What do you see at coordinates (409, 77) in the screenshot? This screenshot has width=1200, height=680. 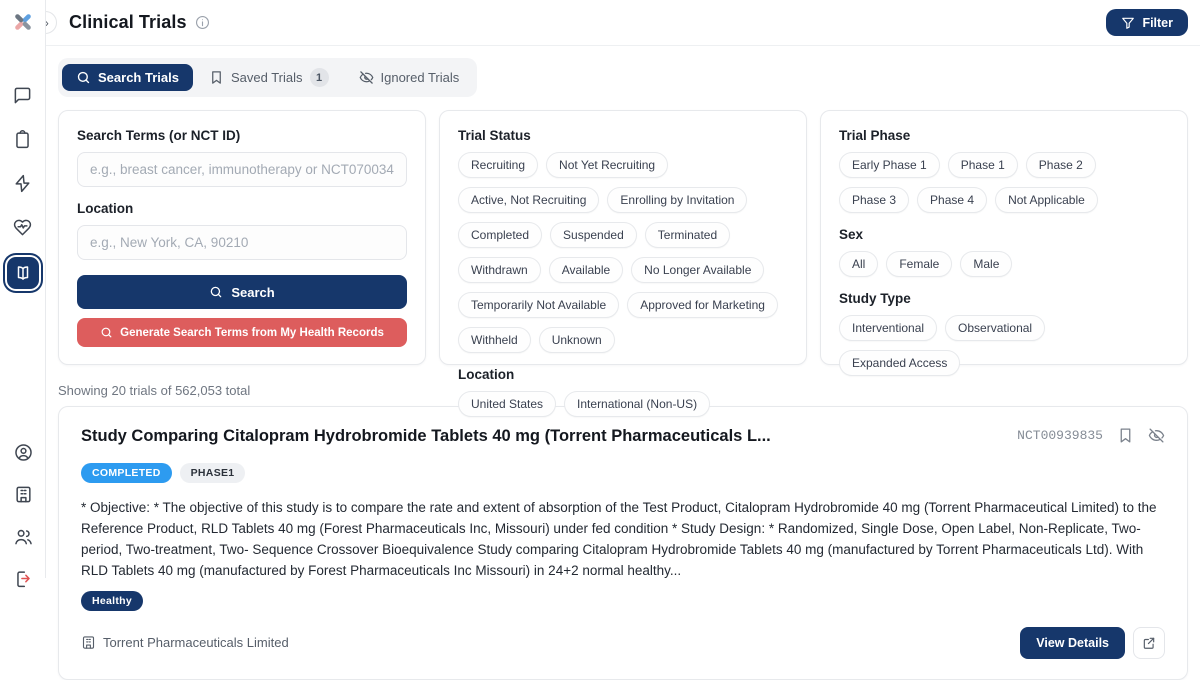 I see `tab-ignored-trials: Ignored Trials` at bounding box center [409, 77].